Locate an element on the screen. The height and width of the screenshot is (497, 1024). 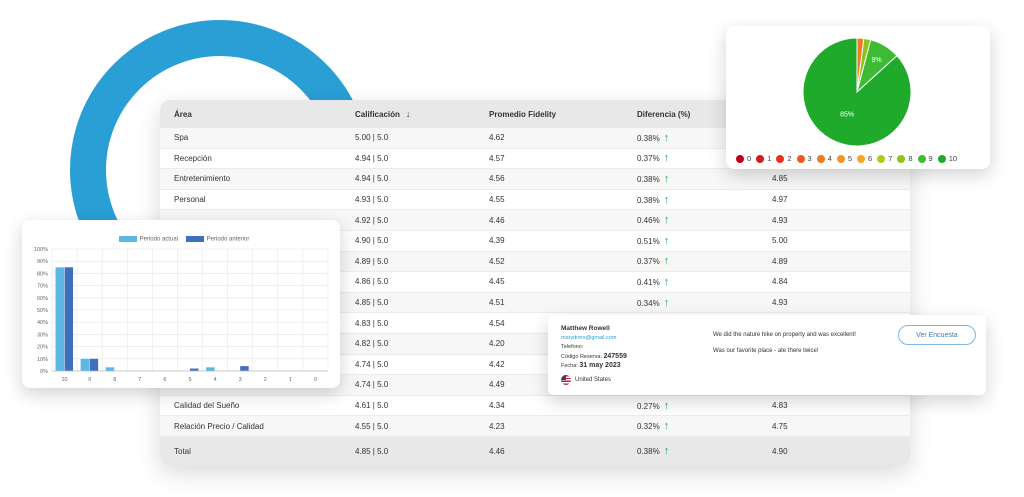
pie-legend-item: 1 is located at coordinates (763, 158).